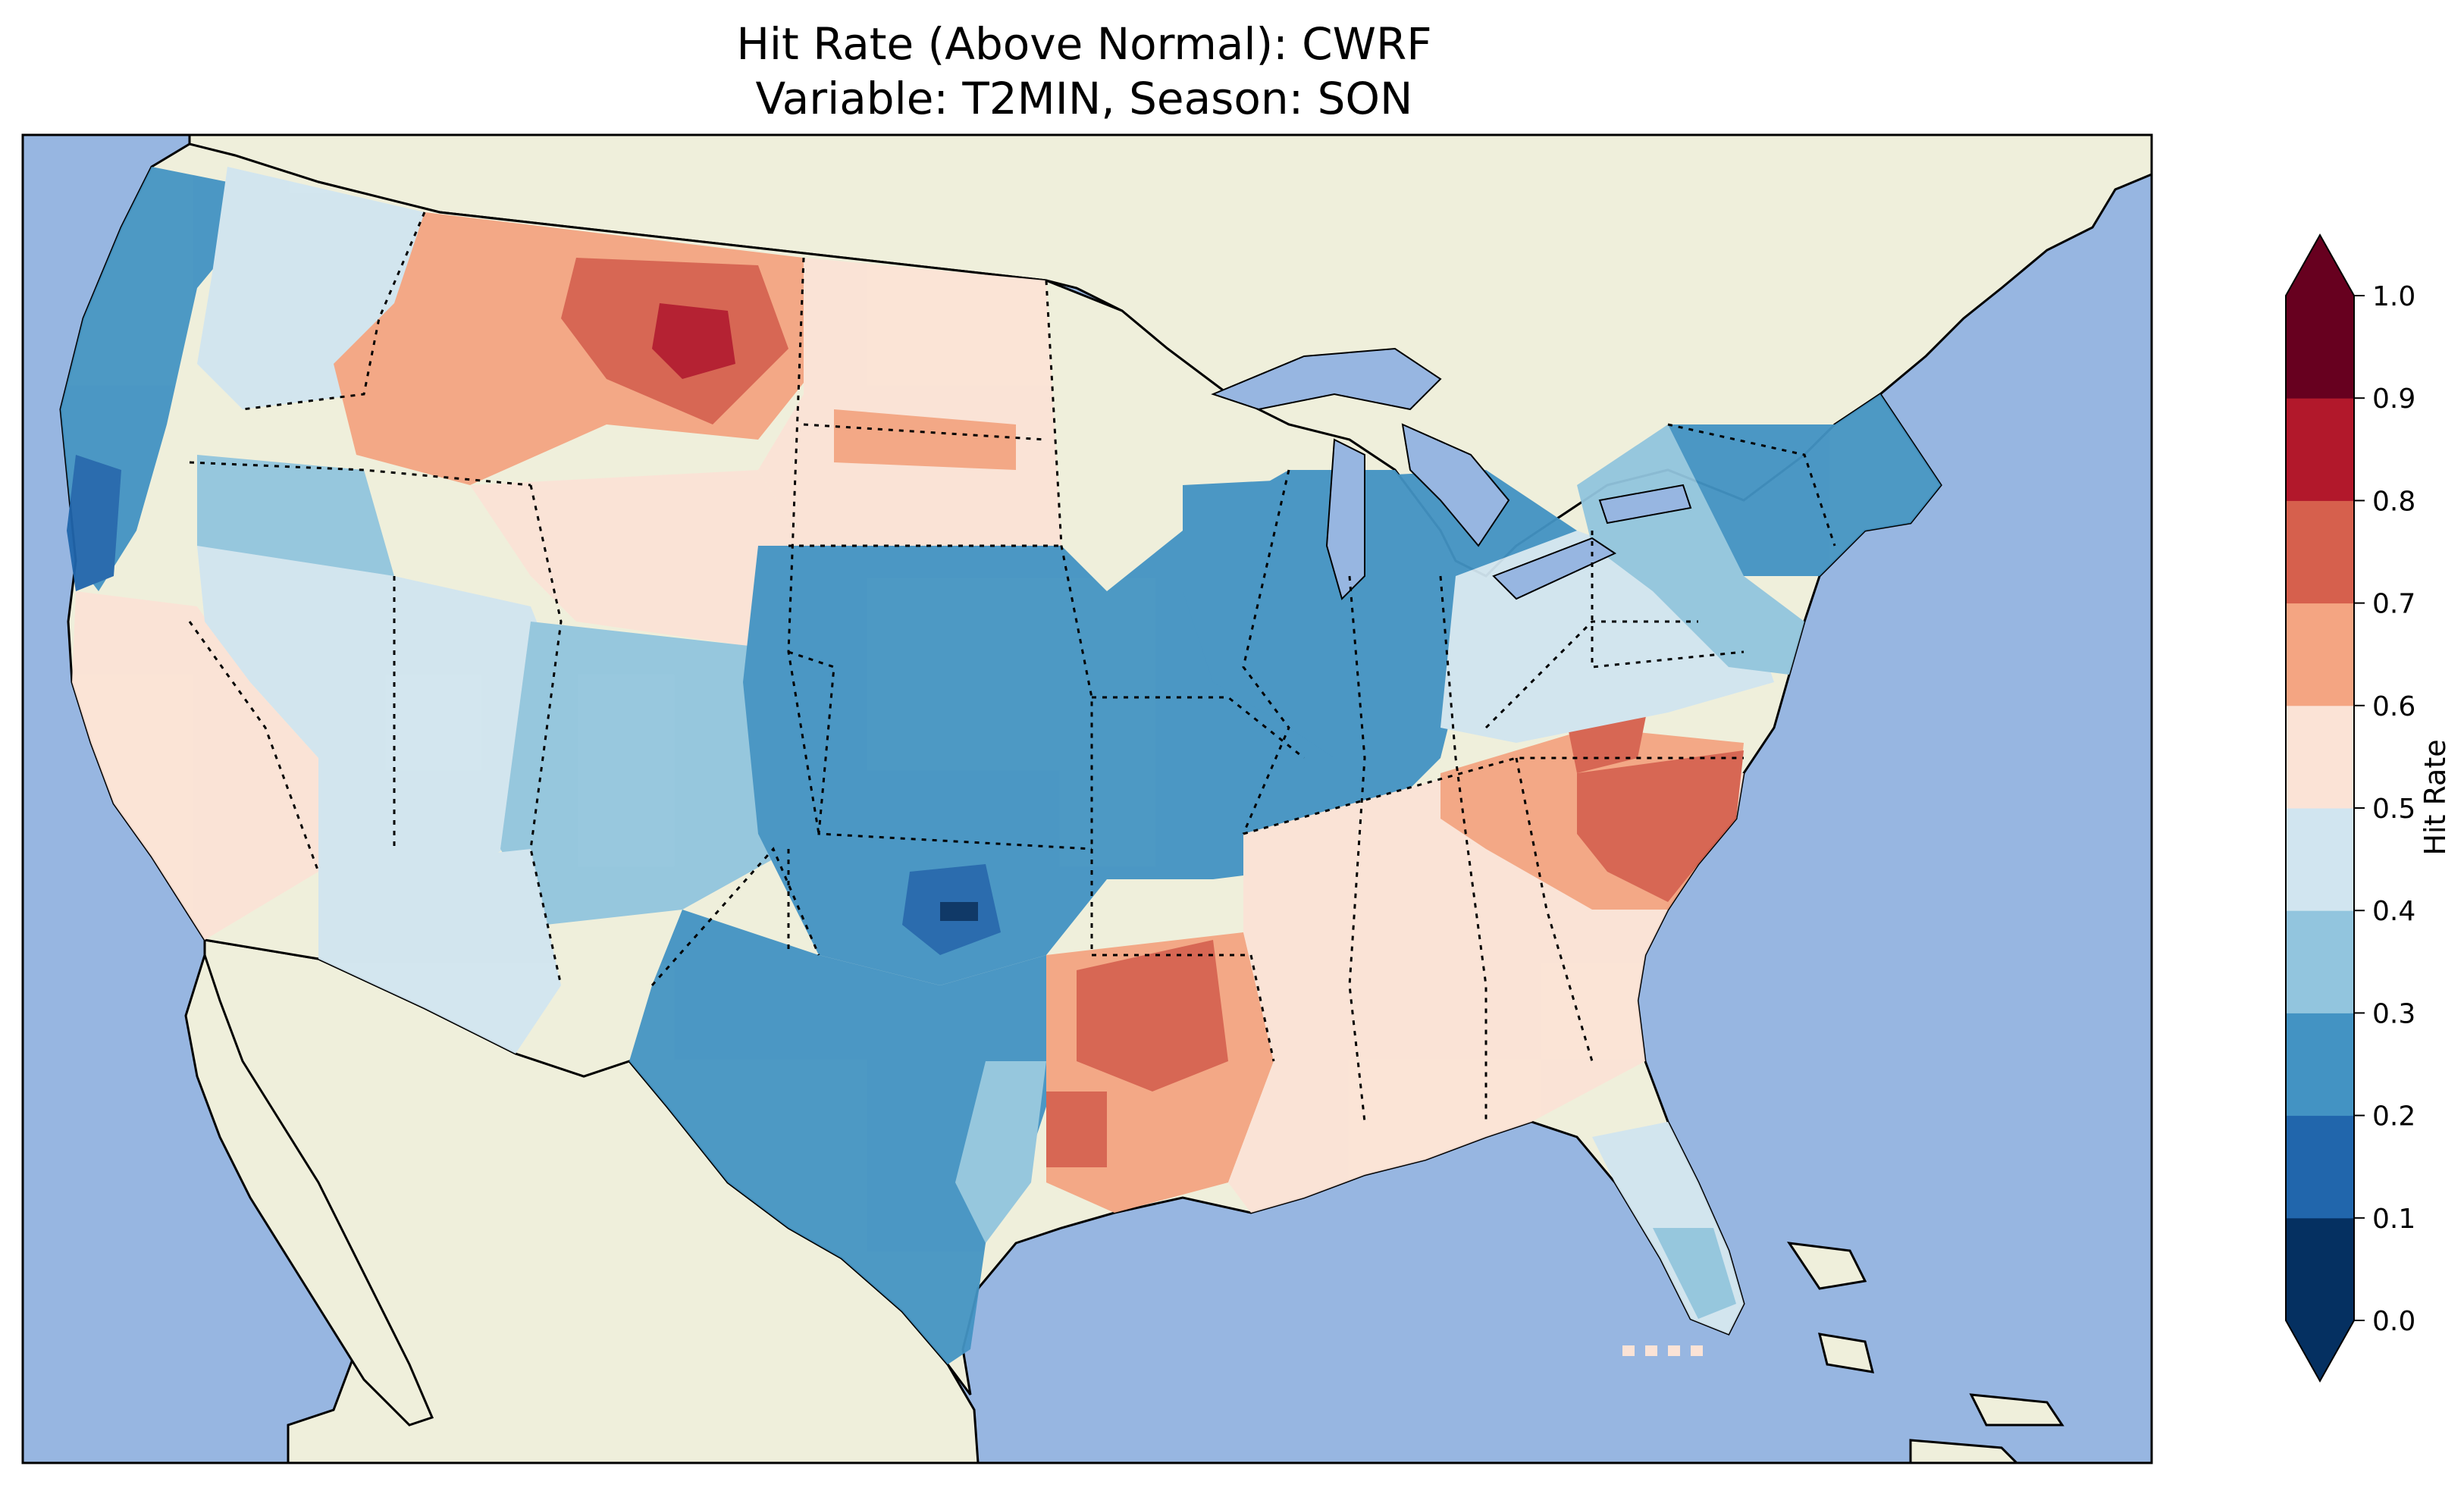  I want to click on region-florida-south, so click(1695, 1273).